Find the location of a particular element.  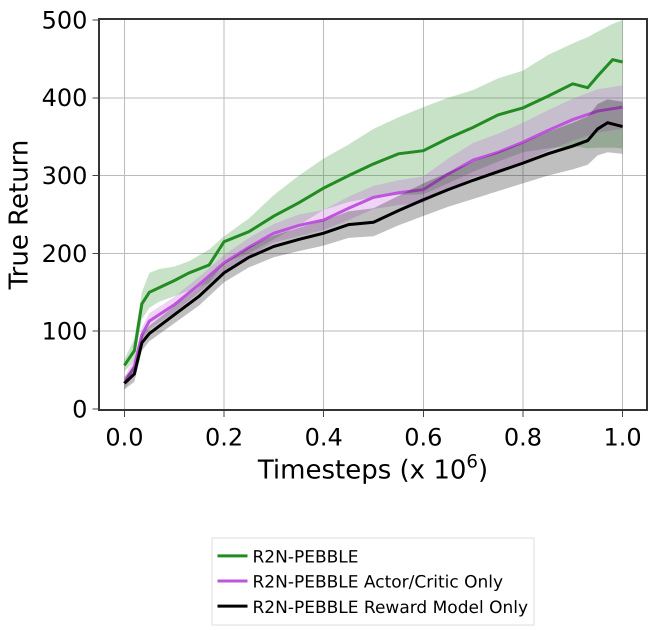

legend-label: R2N-PEBBLE Reward Model Only is located at coordinates (390, 608).